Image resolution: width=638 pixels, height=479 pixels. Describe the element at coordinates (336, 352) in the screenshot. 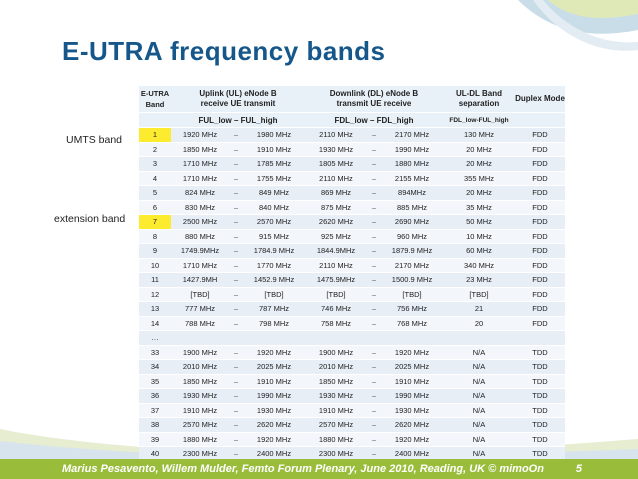

I see `cell-dl-low: 1900 MHz` at that location.